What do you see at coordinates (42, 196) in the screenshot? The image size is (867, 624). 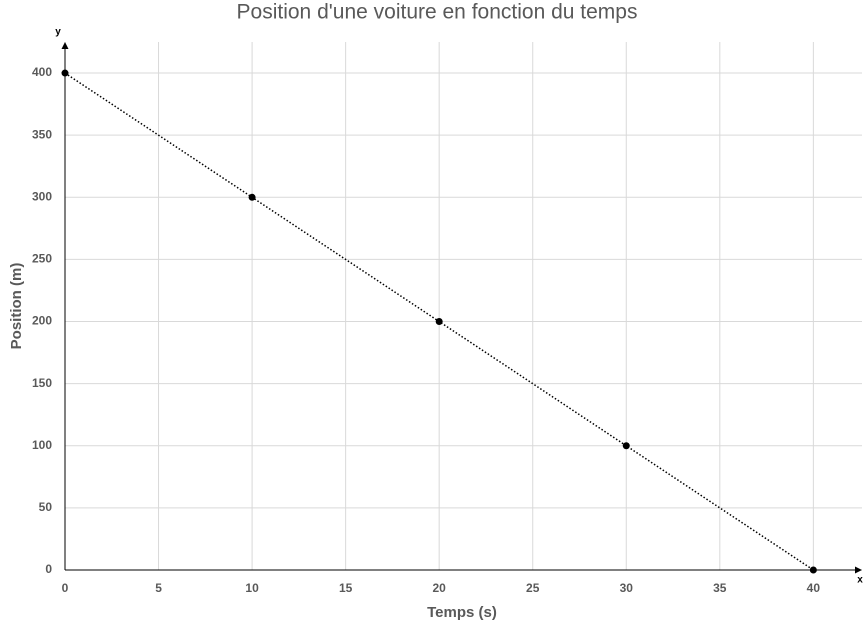 I see `y-tick-label: 300` at bounding box center [42, 196].